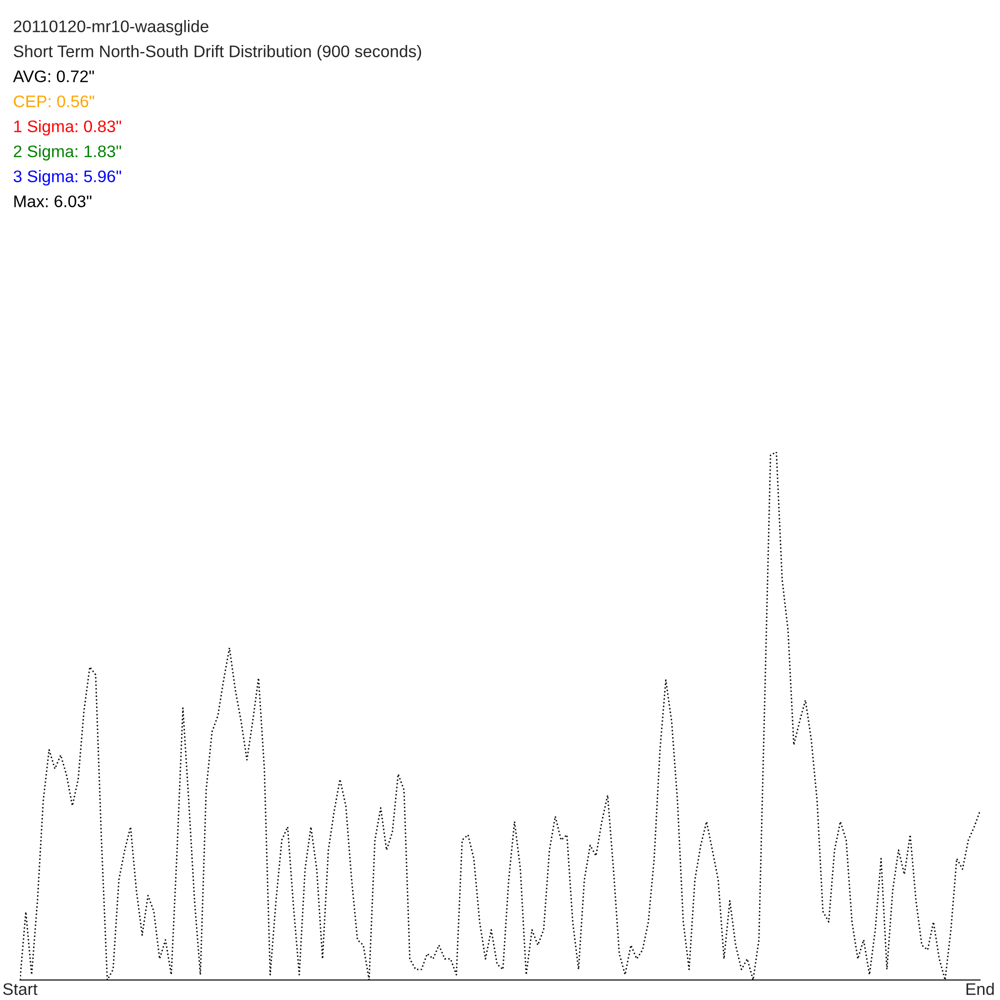  What do you see at coordinates (20, 989) in the screenshot?
I see `x-tick-label: Start` at bounding box center [20, 989].